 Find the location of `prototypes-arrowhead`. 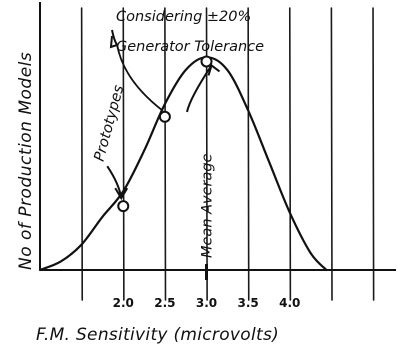

prototypes-arrowhead is located at coordinates (121, 194).